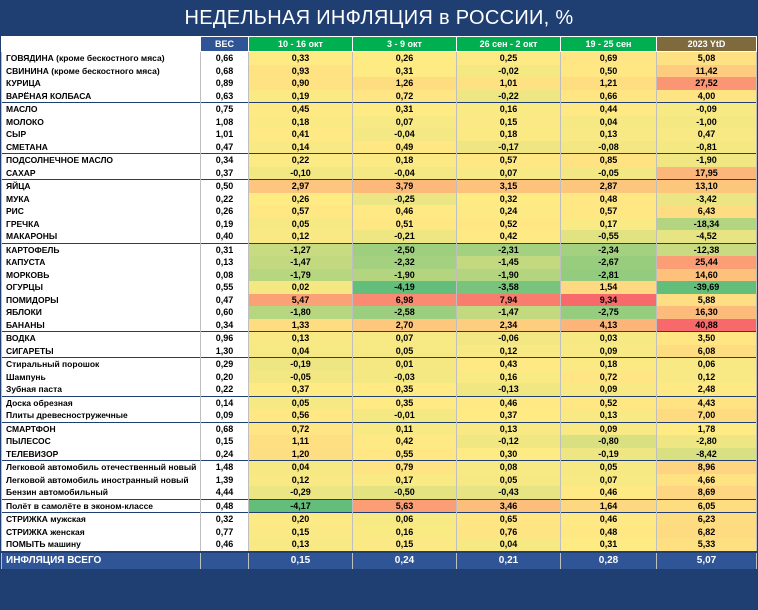  Describe the element at coordinates (224, 519) in the screenshot. I see `item-weight: 0,32` at that location.